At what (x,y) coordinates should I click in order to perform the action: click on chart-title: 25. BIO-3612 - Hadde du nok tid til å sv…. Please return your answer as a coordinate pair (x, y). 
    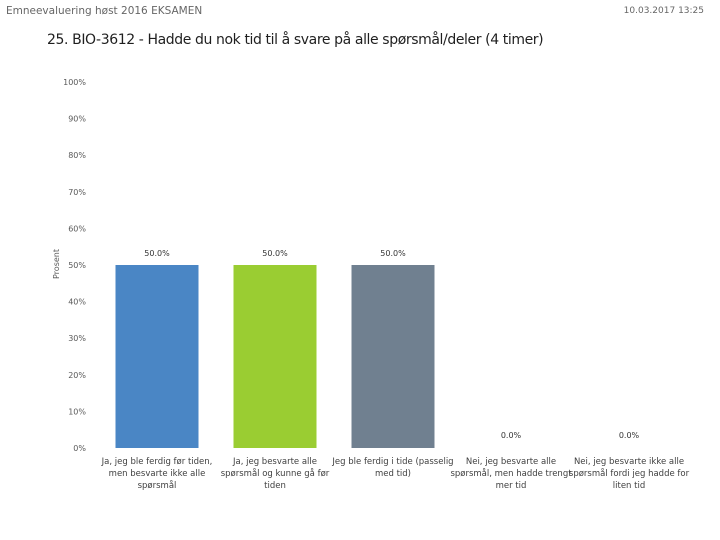
    Looking at the image, I should click on (295, 40).